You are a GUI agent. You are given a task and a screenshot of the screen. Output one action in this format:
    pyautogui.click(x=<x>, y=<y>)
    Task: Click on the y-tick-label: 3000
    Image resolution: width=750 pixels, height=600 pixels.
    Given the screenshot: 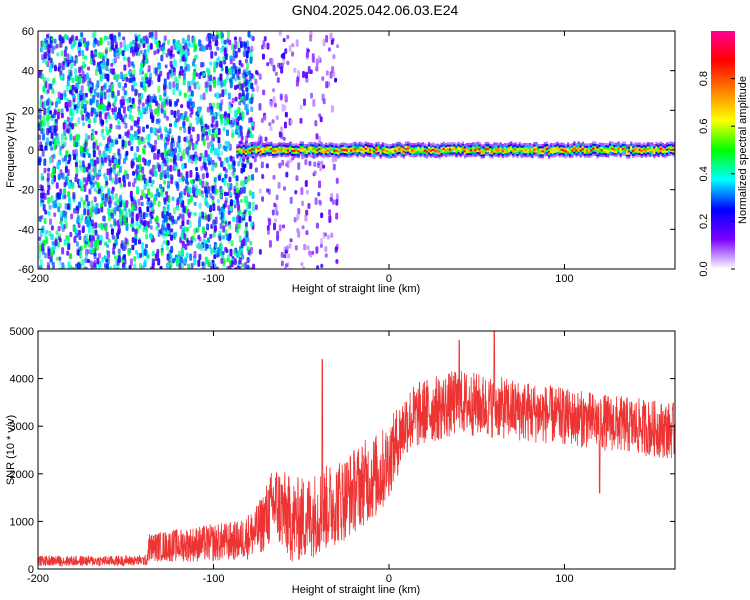 What is the action you would take?
    pyautogui.click(x=22, y=427)
    